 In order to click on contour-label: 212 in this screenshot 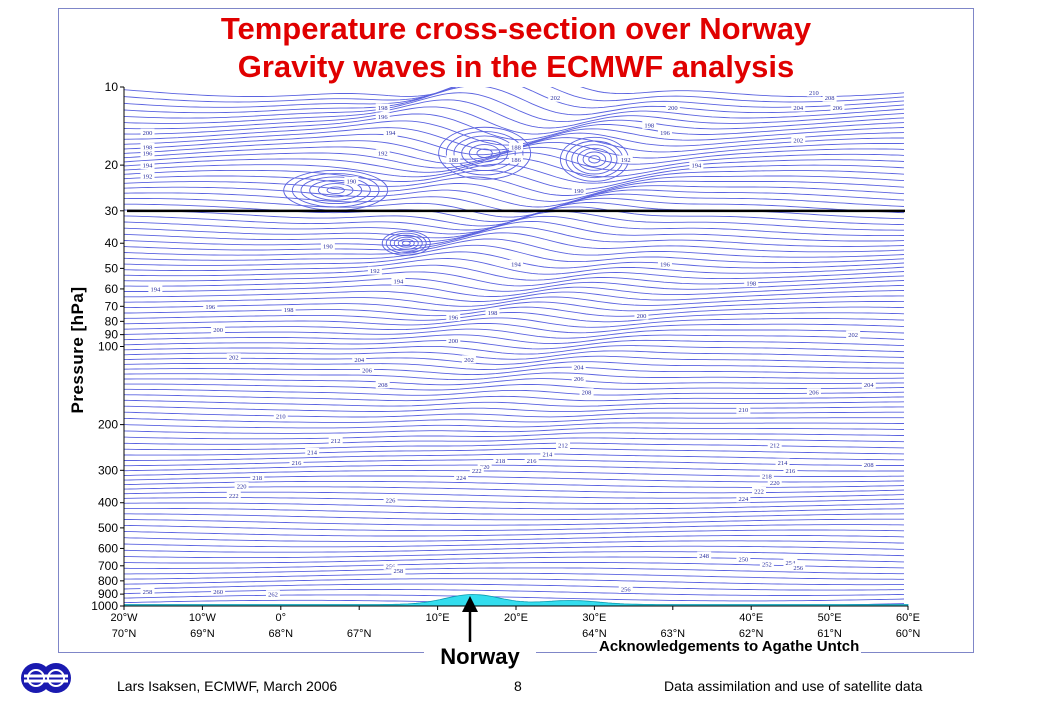, I will do `click(336, 441)`.